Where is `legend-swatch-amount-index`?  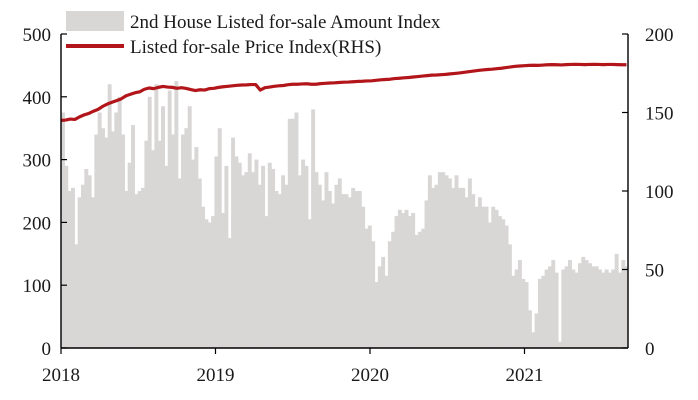
legend-swatch-amount-index is located at coordinates (95, 21).